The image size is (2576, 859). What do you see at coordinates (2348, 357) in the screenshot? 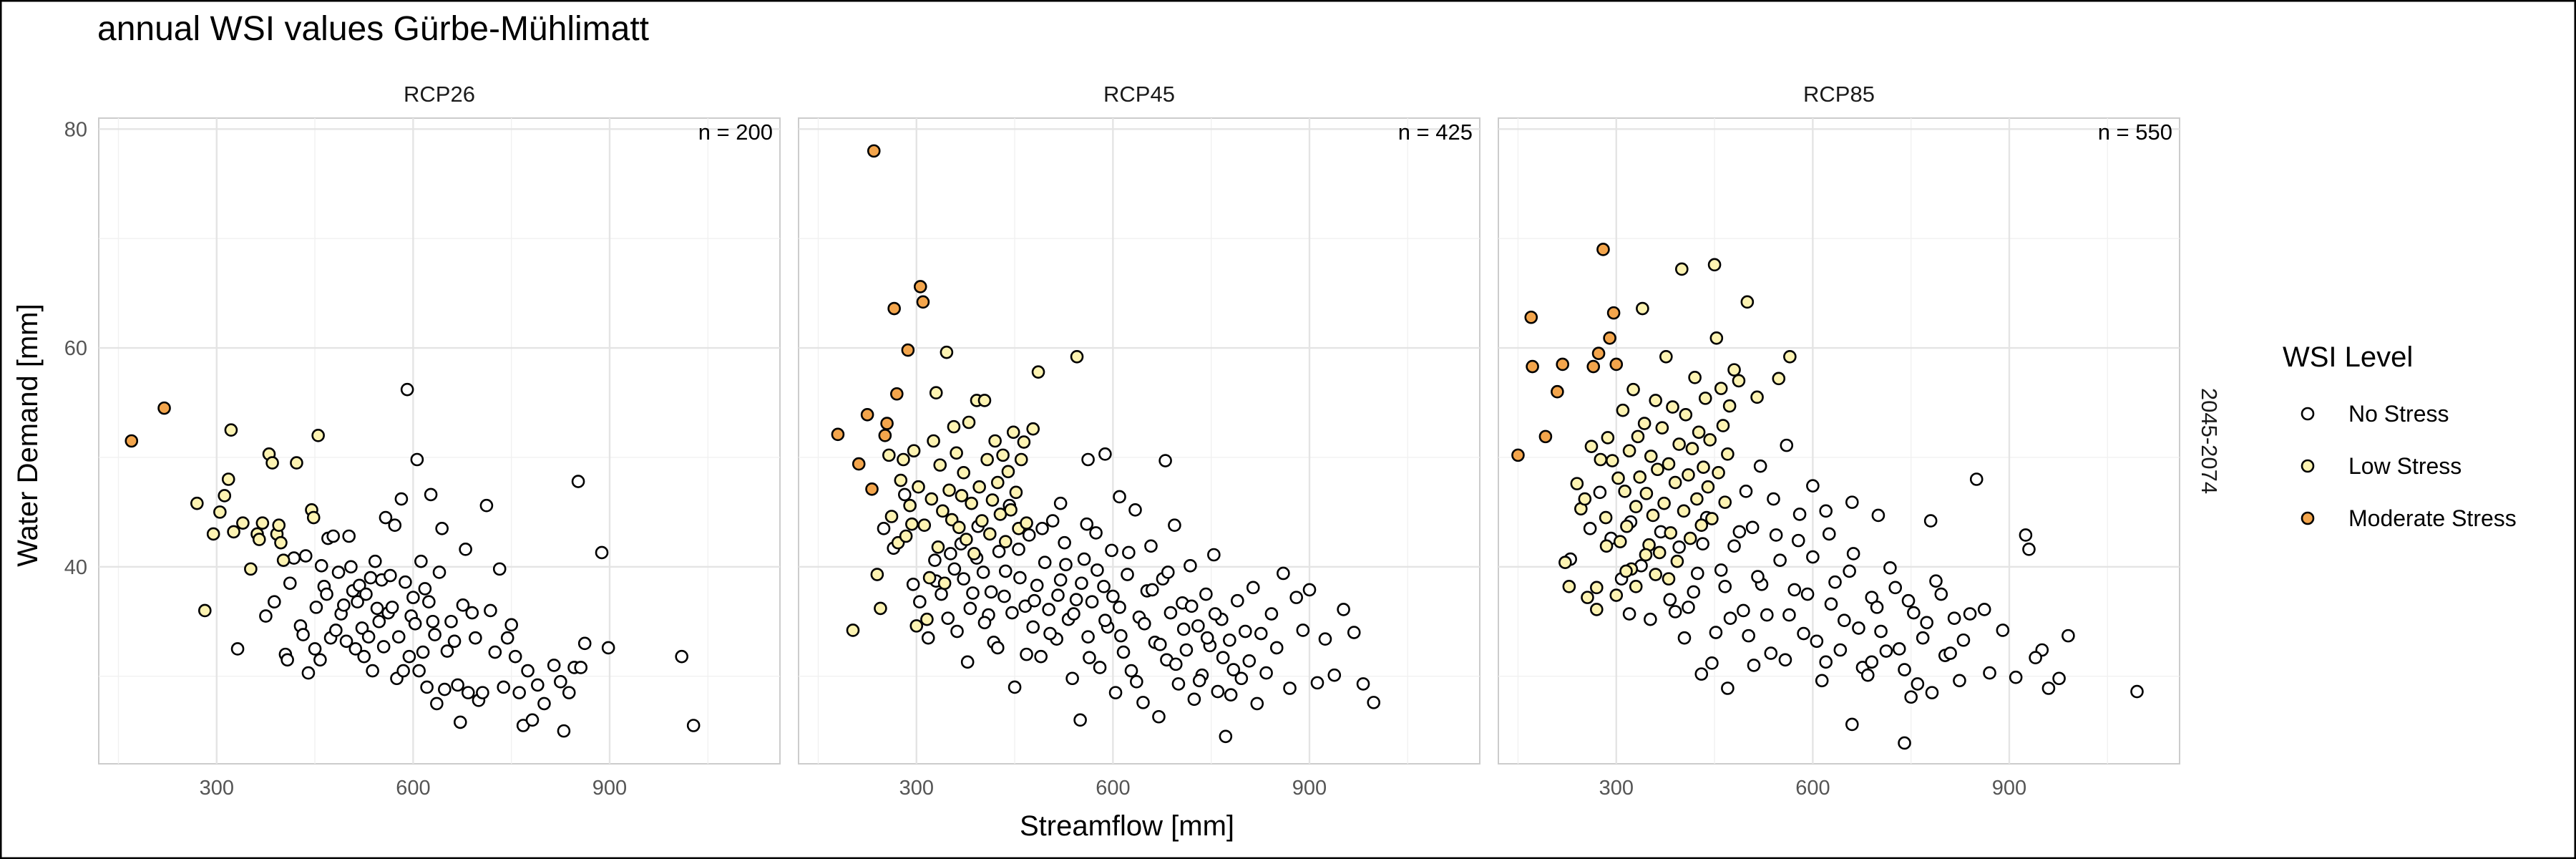
I see `legend-title: WSI Level` at bounding box center [2348, 357].